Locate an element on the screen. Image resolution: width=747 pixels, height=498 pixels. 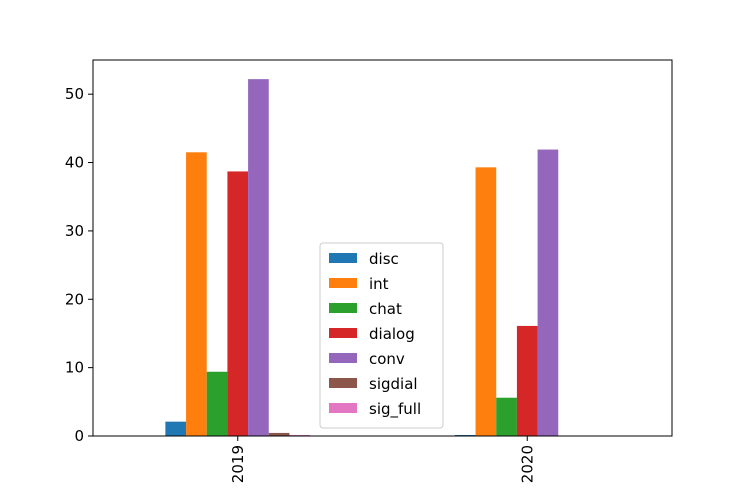
bar-chat-2020 is located at coordinates (506, 416).